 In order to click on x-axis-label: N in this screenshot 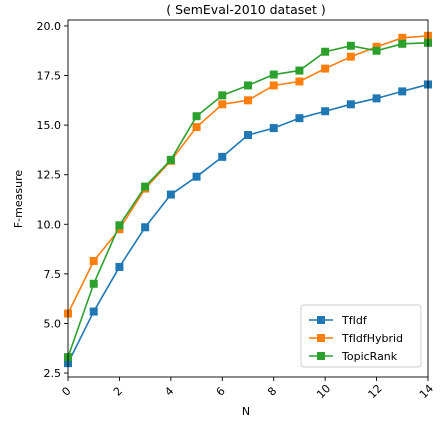, I will do `click(246, 411)`.